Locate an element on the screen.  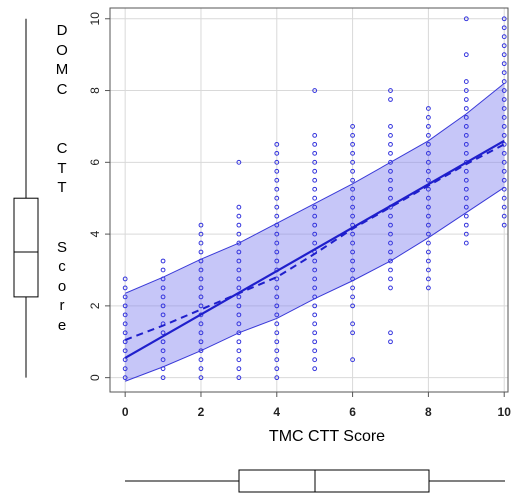
y-tick-label: 0 is located at coordinates (95, 377).